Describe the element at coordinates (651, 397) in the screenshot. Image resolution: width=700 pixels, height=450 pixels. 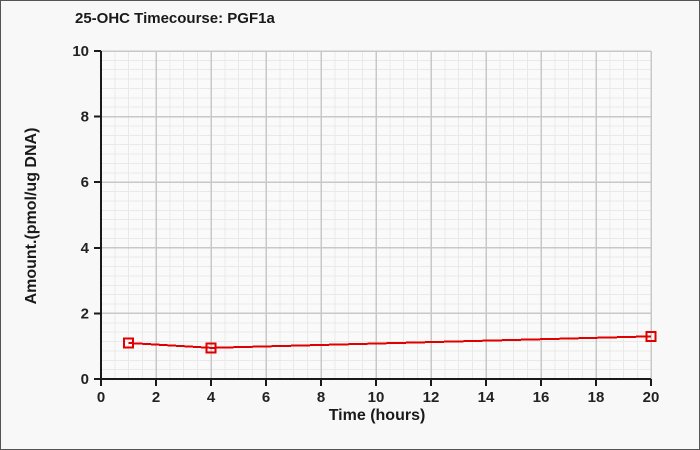
I see `x-tick-label: 20` at that location.